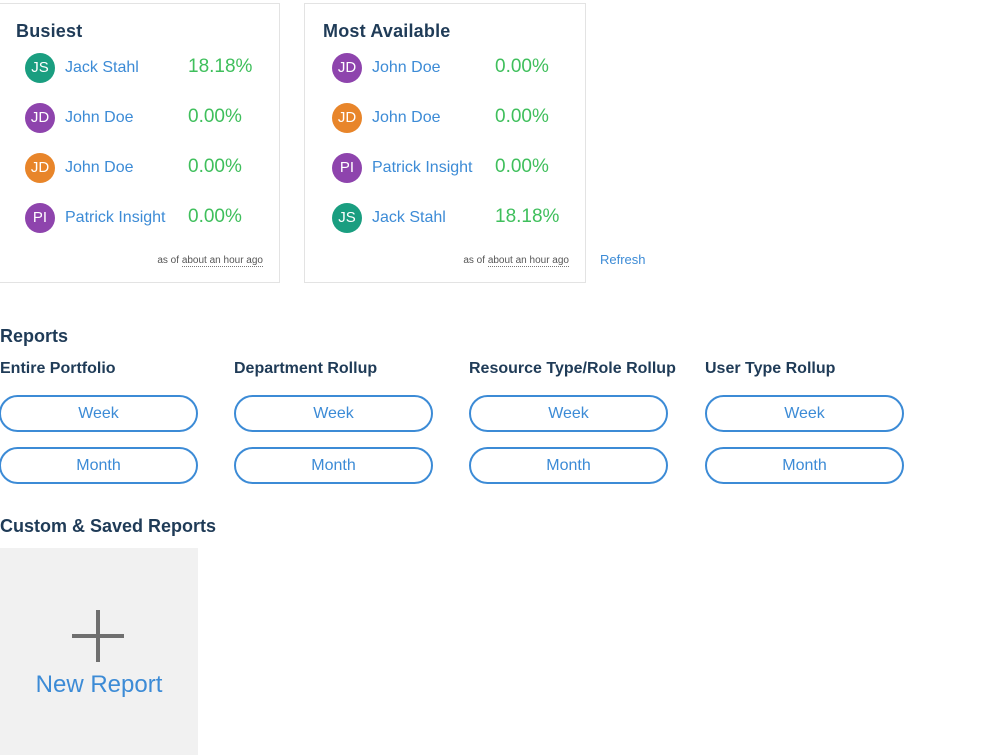  What do you see at coordinates (623, 259) in the screenshot?
I see `refresh-link: Refresh` at bounding box center [623, 259].